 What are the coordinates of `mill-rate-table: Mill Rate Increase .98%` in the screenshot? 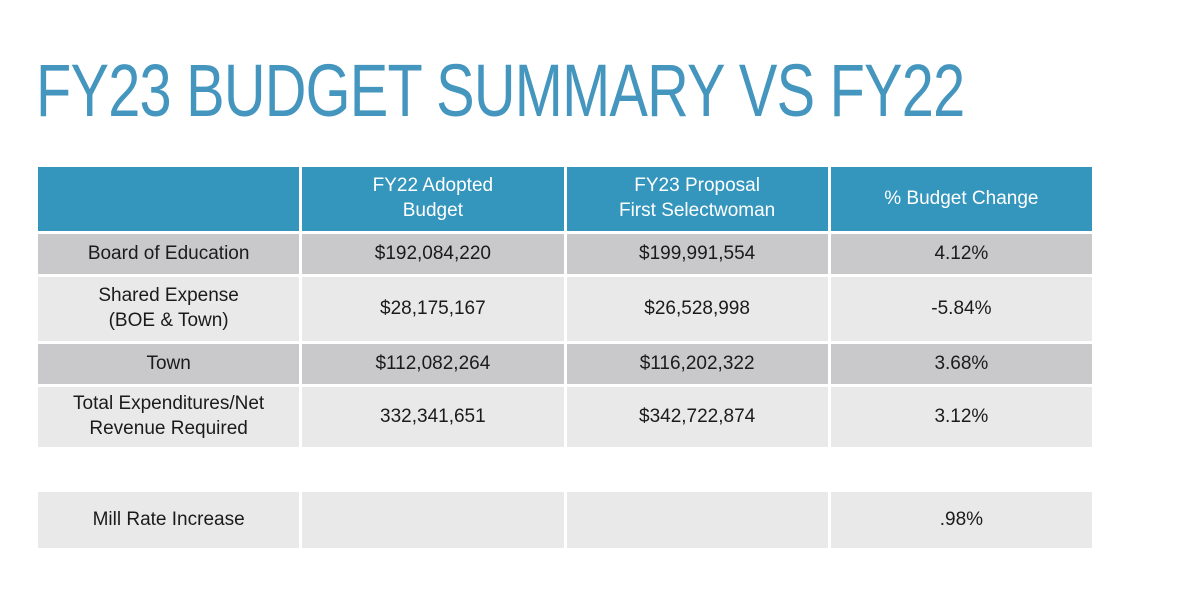 It's located at (565, 520).